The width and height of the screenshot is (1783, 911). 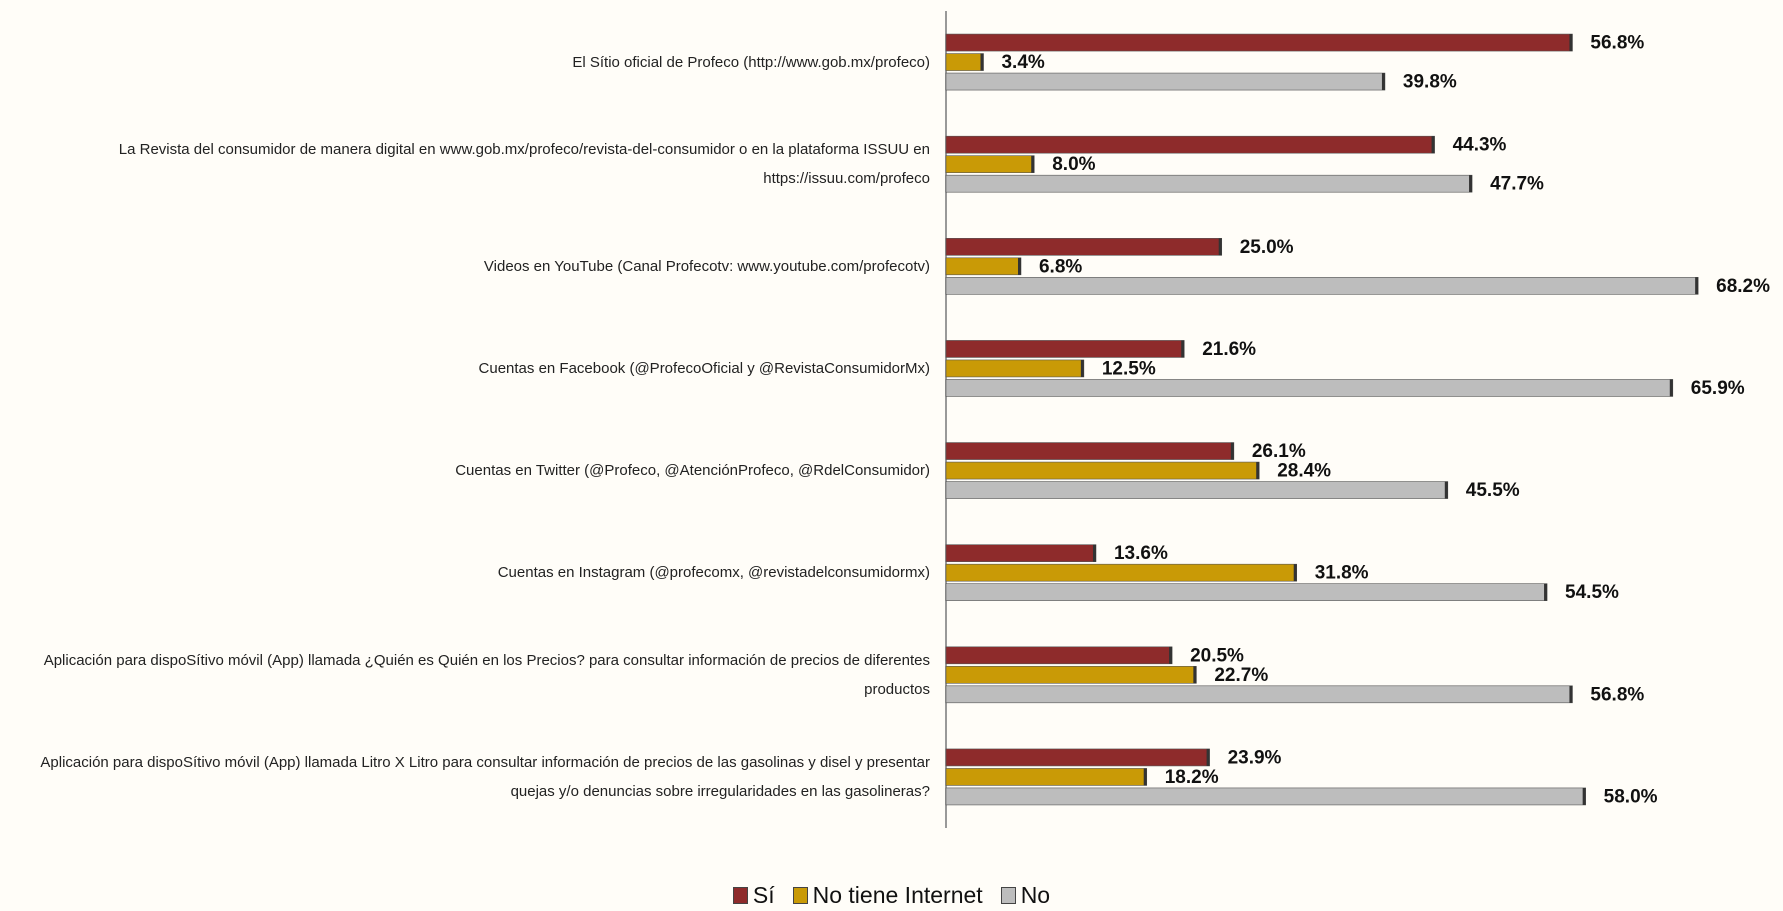 What do you see at coordinates (1480, 145) in the screenshot?
I see `value-label: 44.3%` at bounding box center [1480, 145].